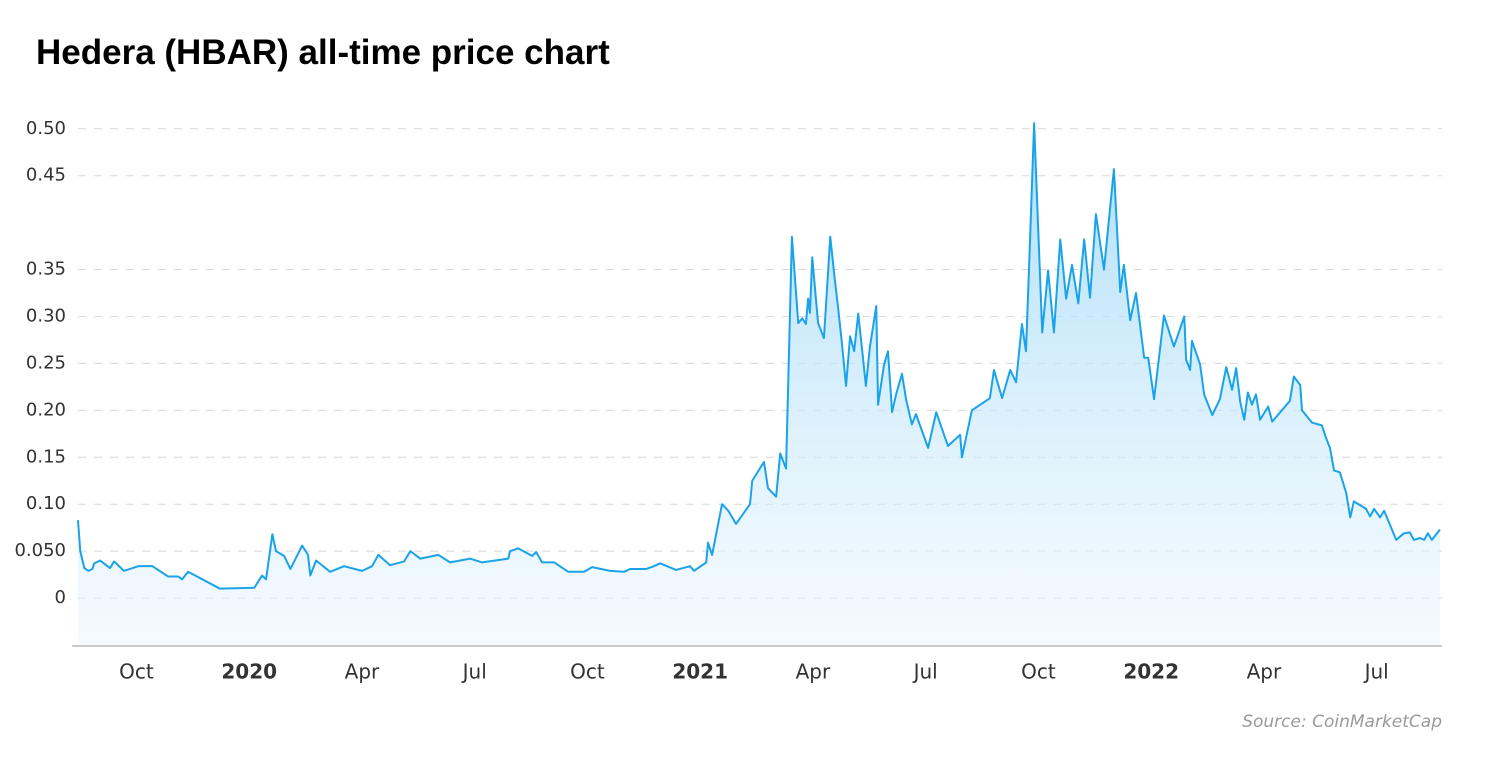 The width and height of the screenshot is (1500, 766). What do you see at coordinates (60, 597) in the screenshot?
I see `y-tick-label: 0` at bounding box center [60, 597].